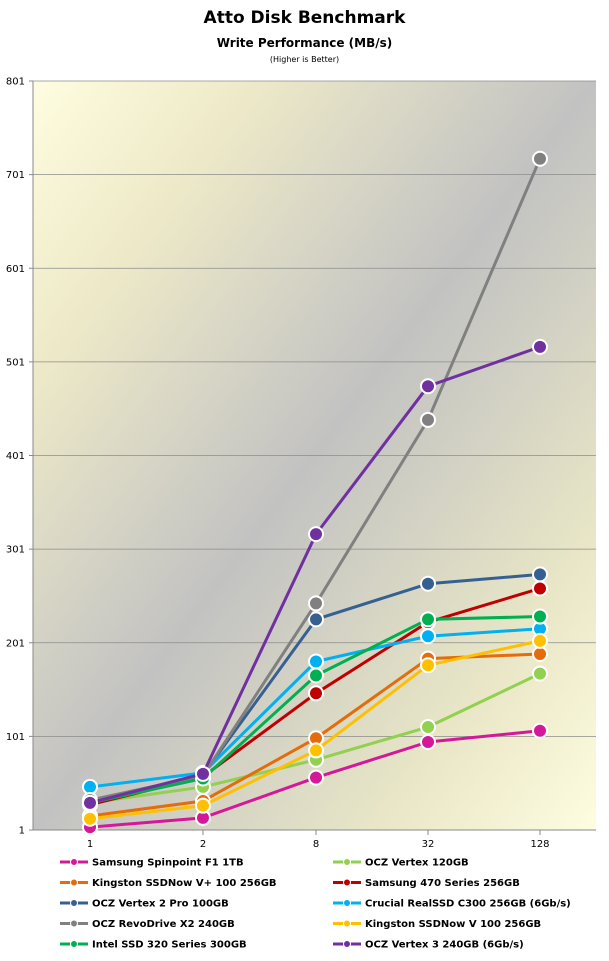 This screenshot has width=609, height=961. I want to click on legend-item: Intel SSD 320 Series 300GB, so click(153, 945).